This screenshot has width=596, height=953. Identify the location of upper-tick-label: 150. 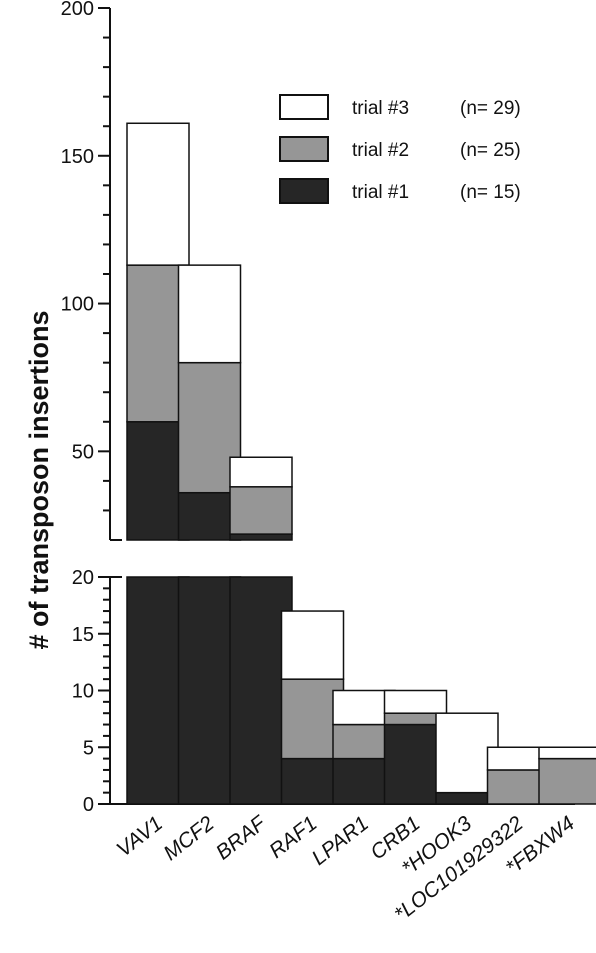
(77, 157).